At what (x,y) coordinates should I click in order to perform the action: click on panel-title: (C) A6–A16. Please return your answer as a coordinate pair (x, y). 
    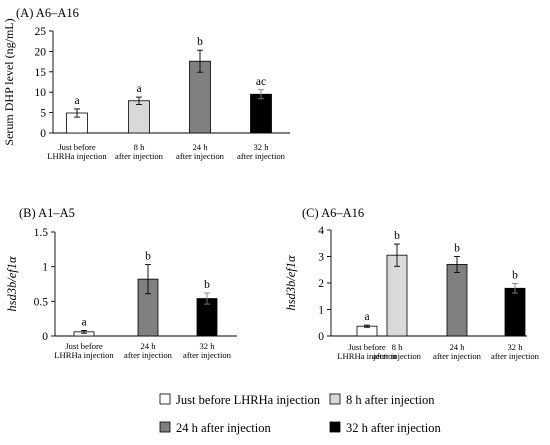
    Looking at the image, I should click on (333, 213).